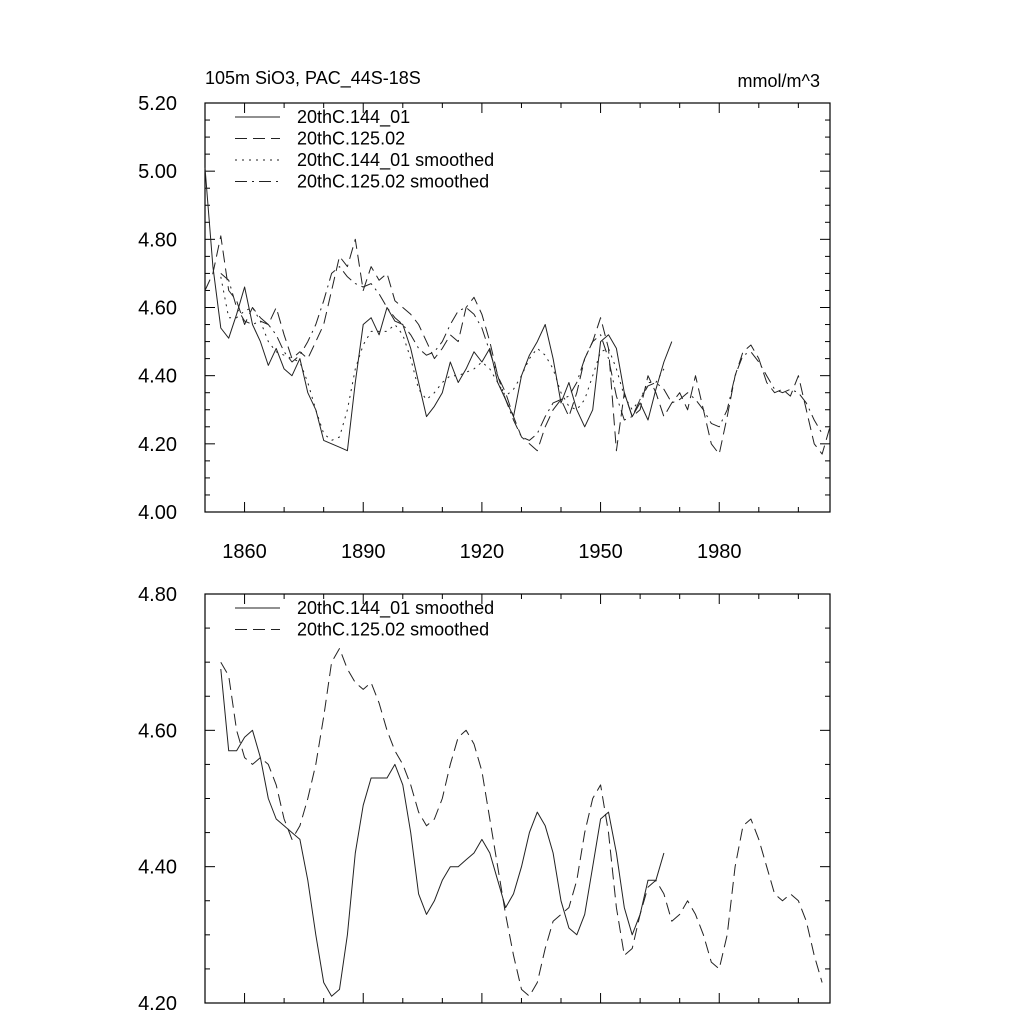 The image size is (1024, 1024). Describe the element at coordinates (353, 117) in the screenshot. I see `legend-label-1: 20thC.144_01` at that location.